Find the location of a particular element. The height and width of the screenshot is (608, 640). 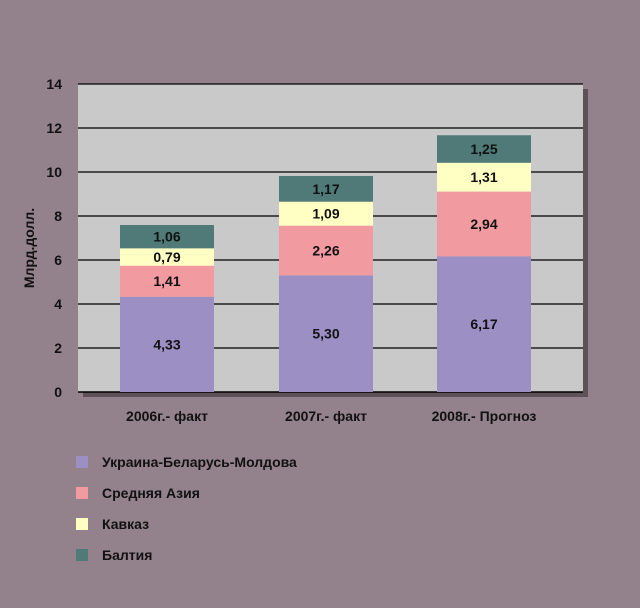

y-tick-label: 4 is located at coordinates (58, 304).